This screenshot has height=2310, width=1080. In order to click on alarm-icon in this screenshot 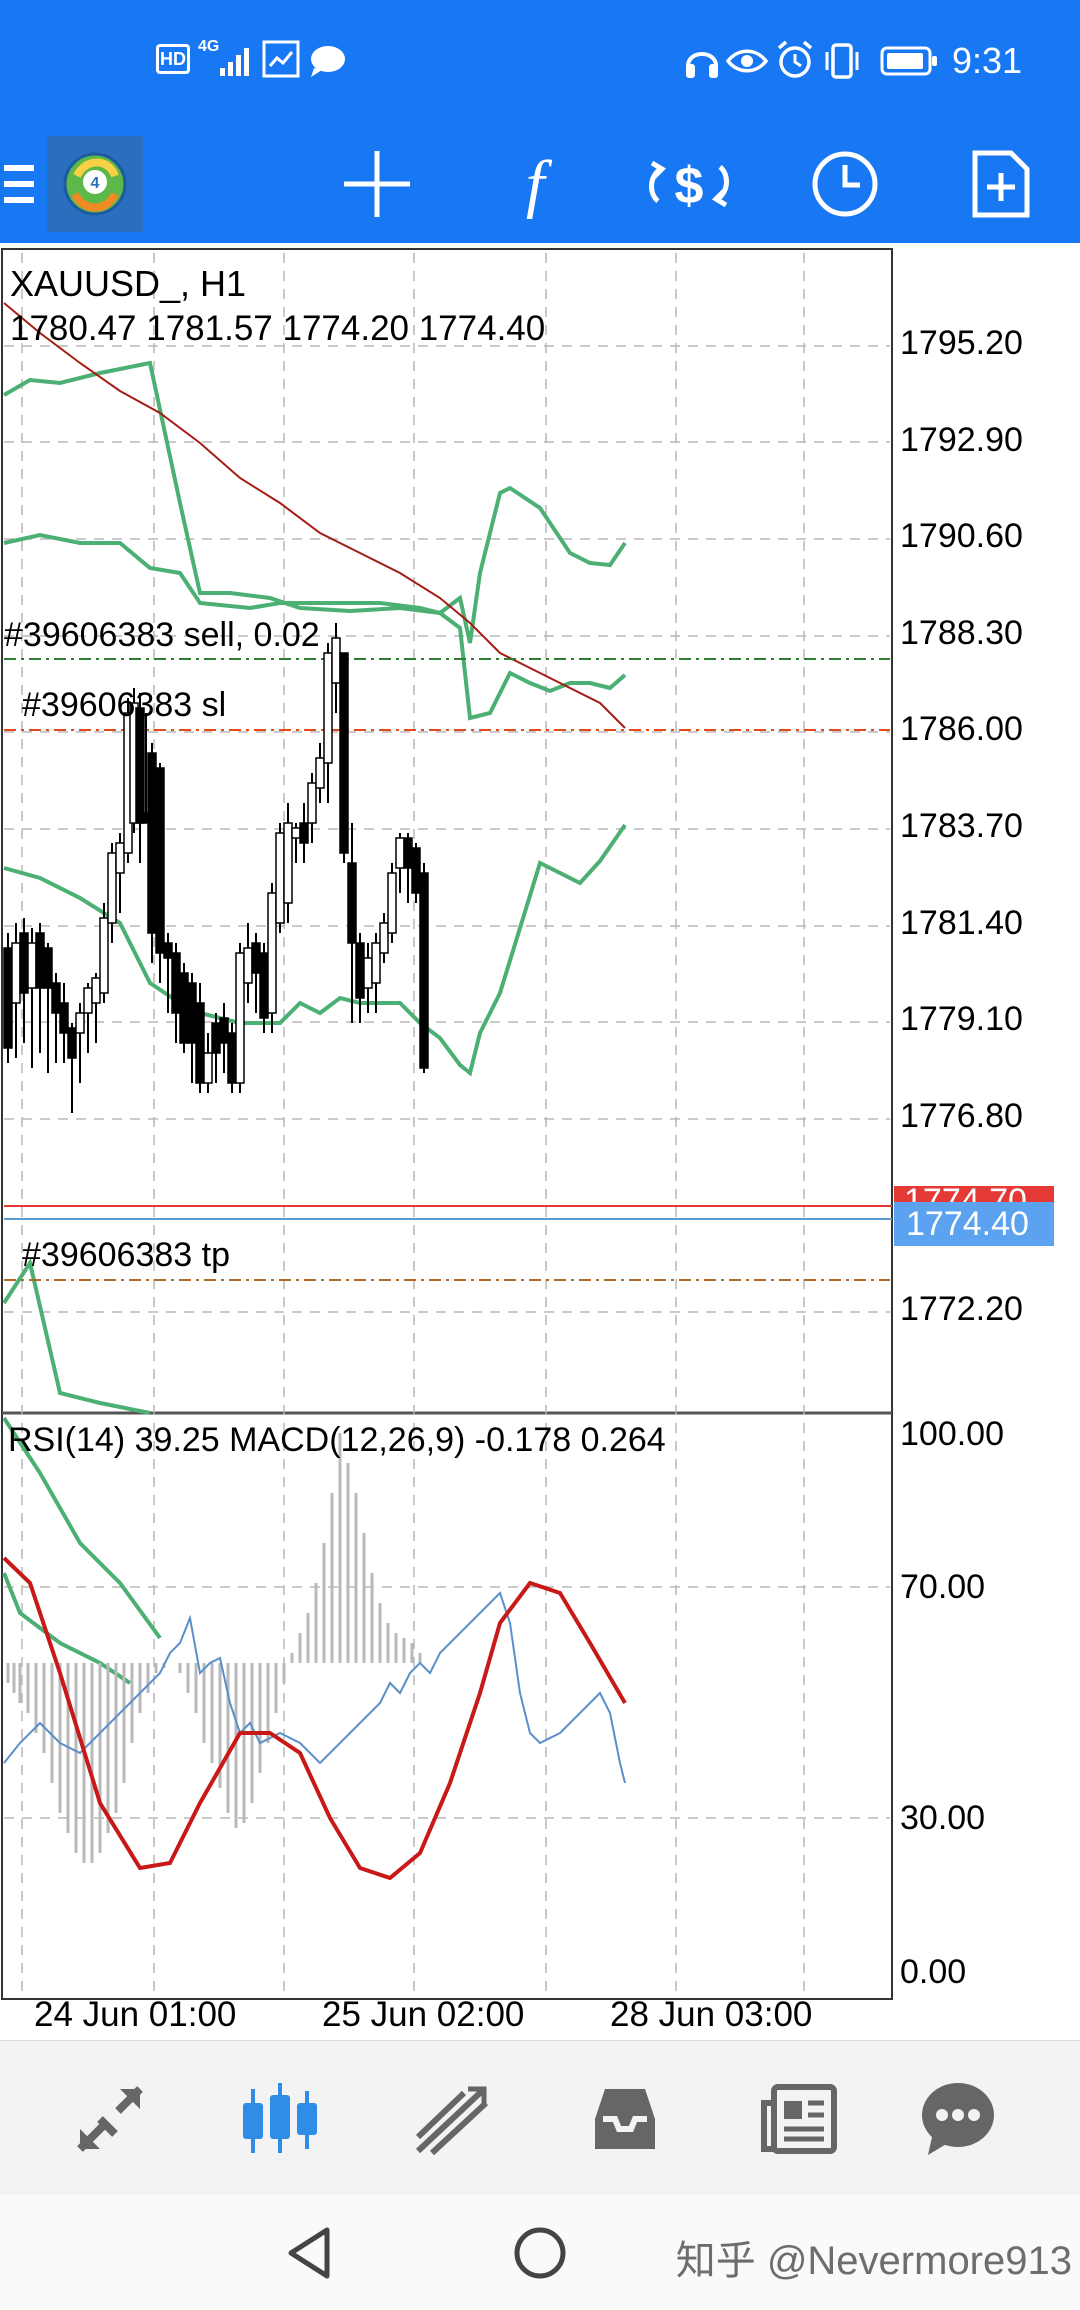, I will do `click(795, 60)`.